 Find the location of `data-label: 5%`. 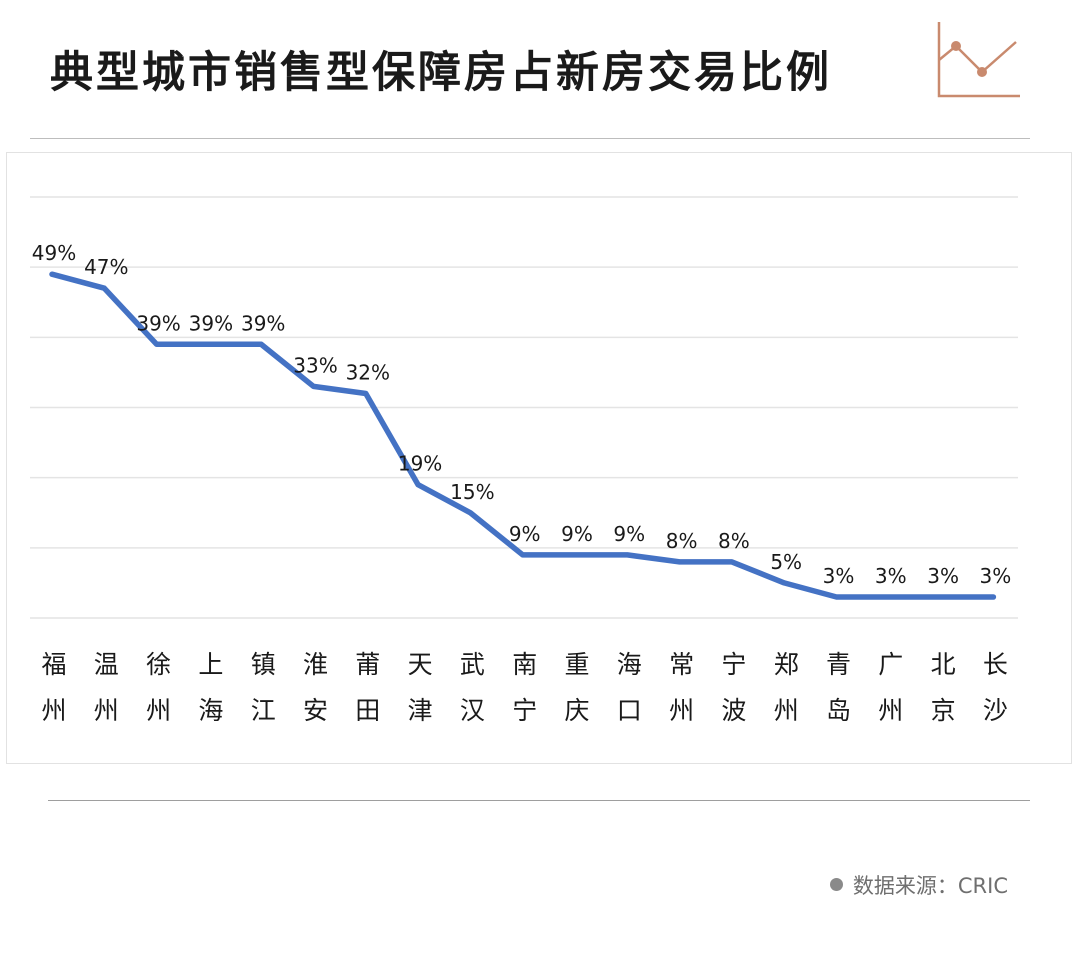

data-label: 5% is located at coordinates (786, 562).